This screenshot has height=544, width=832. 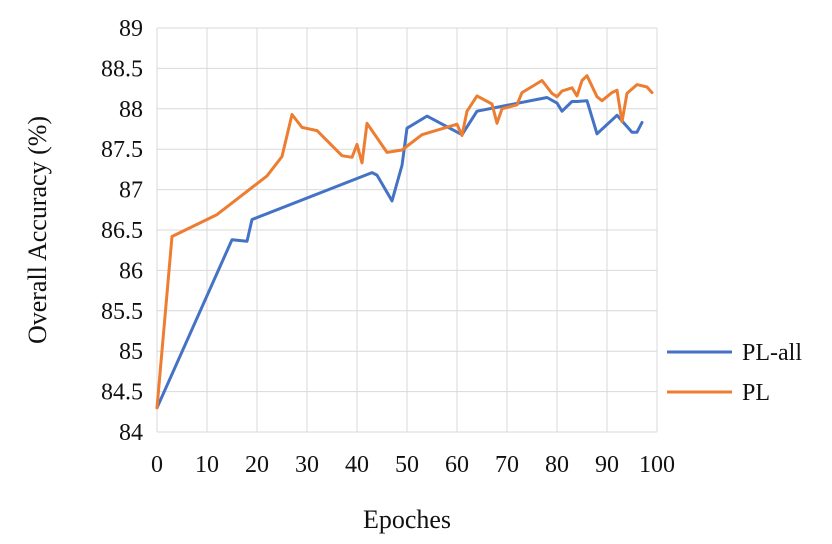 I want to click on x-tick-label: 60, so click(x=457, y=465).